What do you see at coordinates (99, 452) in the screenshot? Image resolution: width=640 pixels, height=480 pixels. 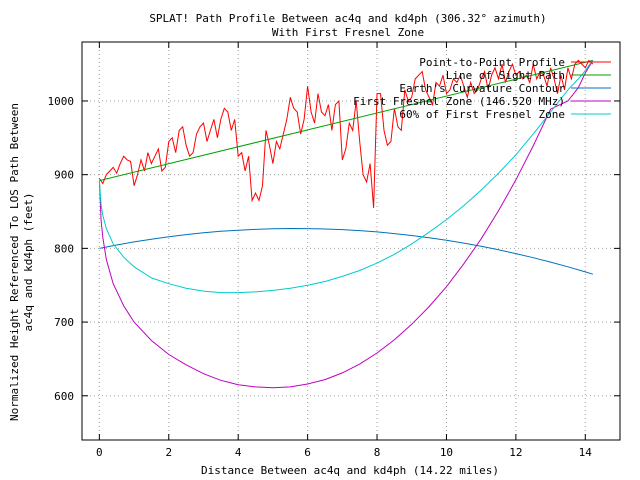 I see `x-tick-label: 0` at bounding box center [99, 452].